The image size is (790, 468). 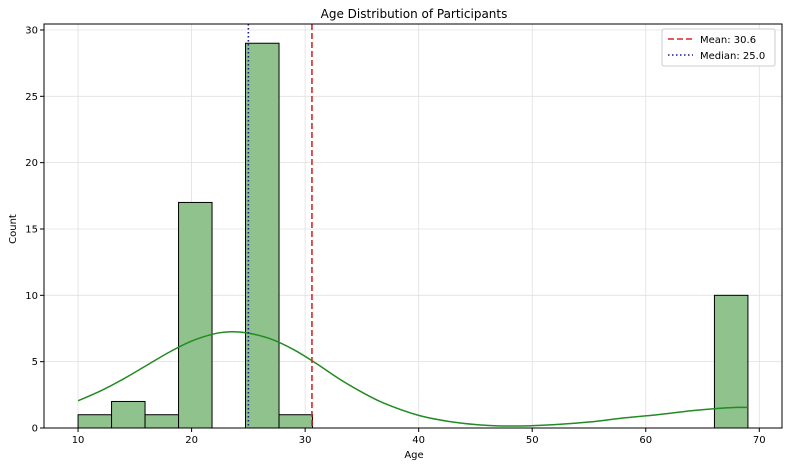 I want to click on x-axis-ticks: 10 20 30 40 50 60 70, so click(x=419, y=437).